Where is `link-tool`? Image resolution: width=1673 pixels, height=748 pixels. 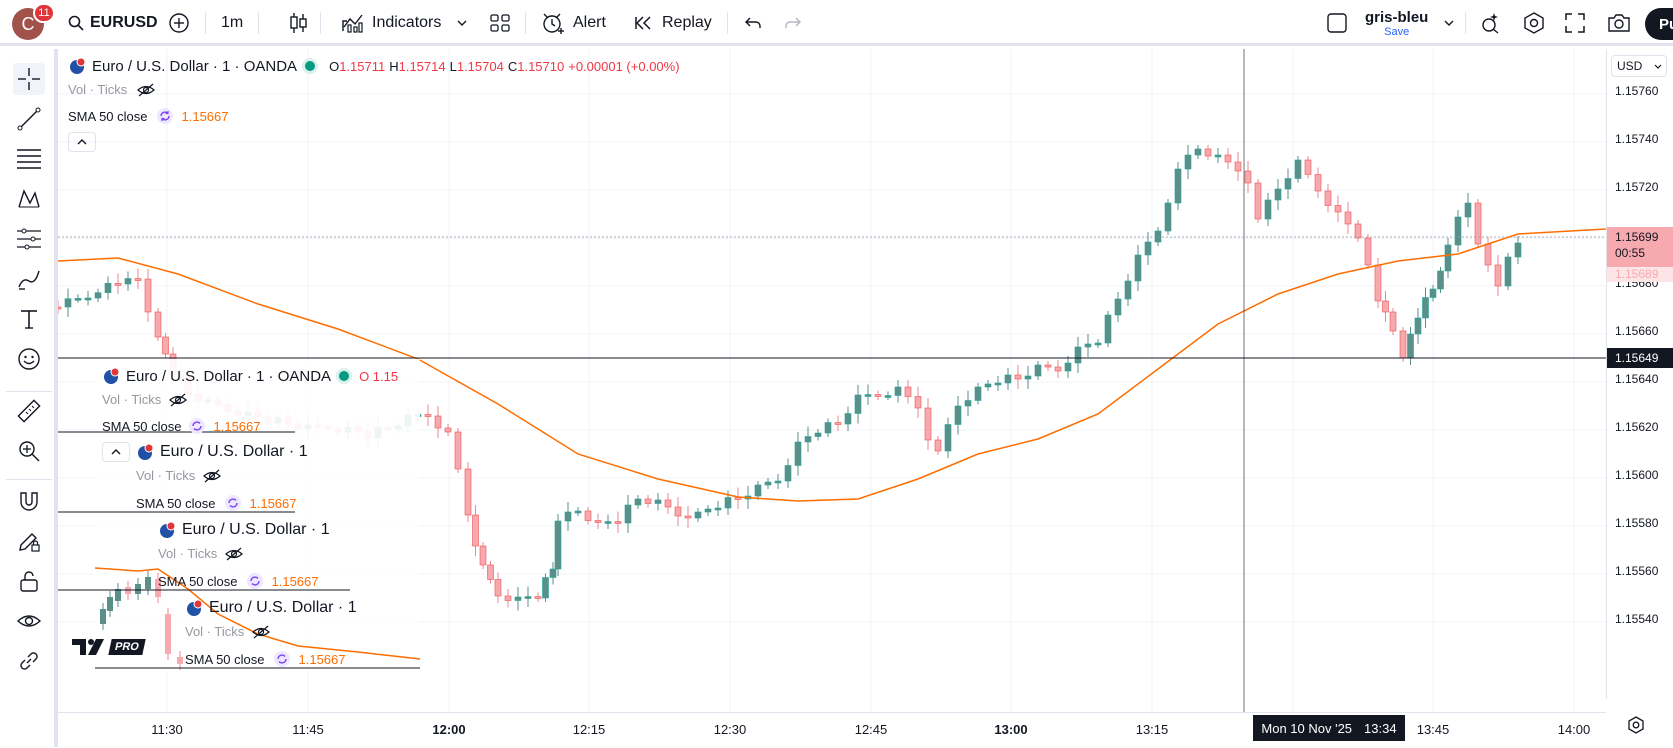
link-tool is located at coordinates (29, 661).